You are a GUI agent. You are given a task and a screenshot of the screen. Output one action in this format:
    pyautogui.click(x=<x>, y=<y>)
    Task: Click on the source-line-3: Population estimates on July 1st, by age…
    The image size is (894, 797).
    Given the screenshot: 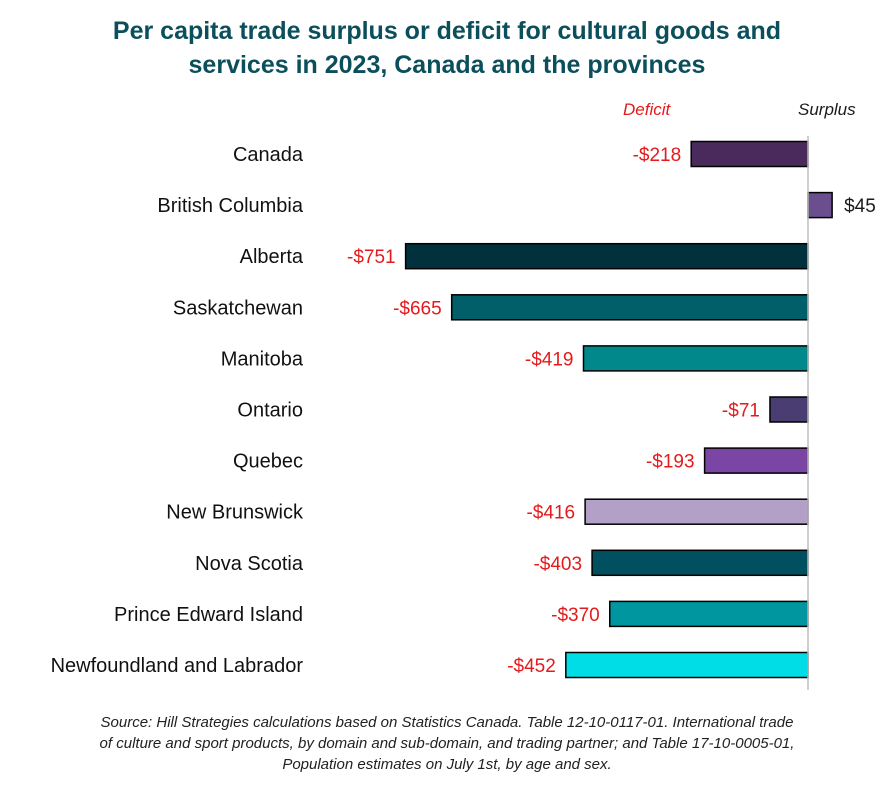 What is the action you would take?
    pyautogui.click(x=447, y=764)
    